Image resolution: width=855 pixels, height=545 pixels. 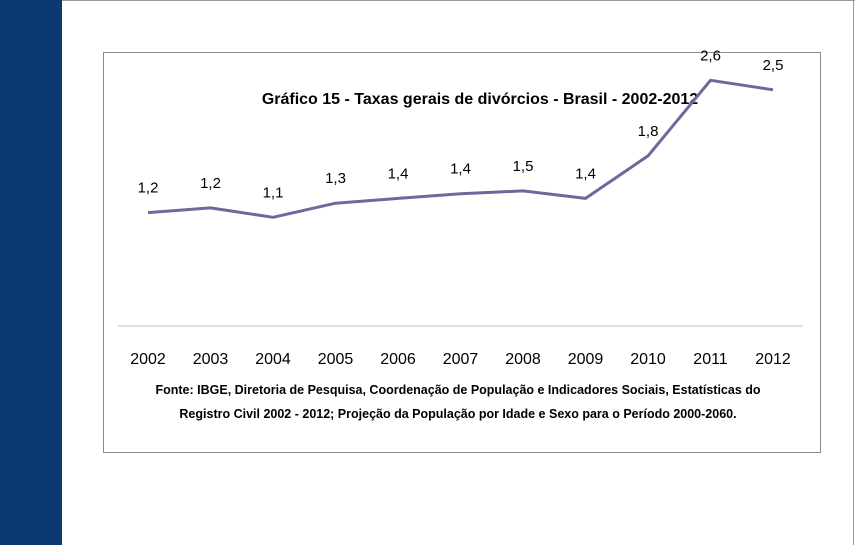 What do you see at coordinates (773, 359) in the screenshot?
I see `x-tick-label: 2012` at bounding box center [773, 359].